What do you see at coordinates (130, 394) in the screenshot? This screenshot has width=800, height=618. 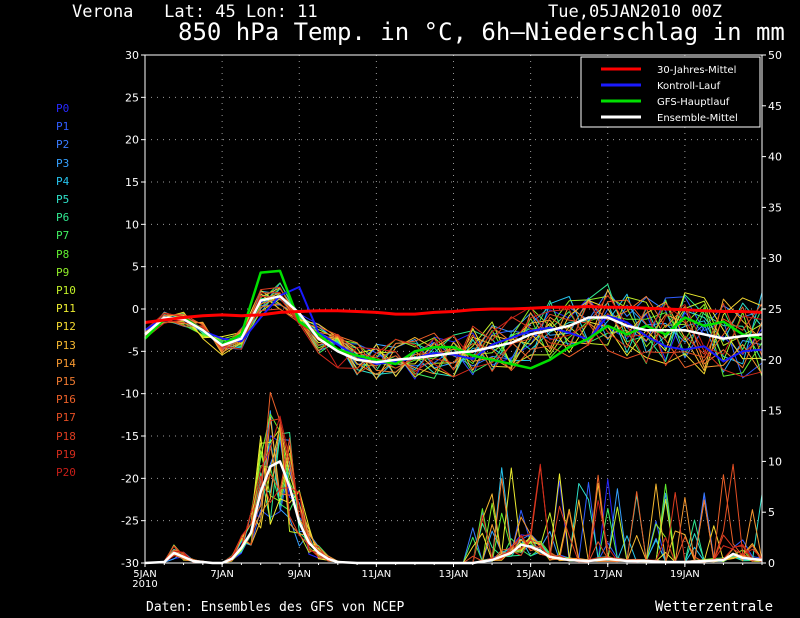 I see `y-left-tick-label: -10` at bounding box center [130, 394].